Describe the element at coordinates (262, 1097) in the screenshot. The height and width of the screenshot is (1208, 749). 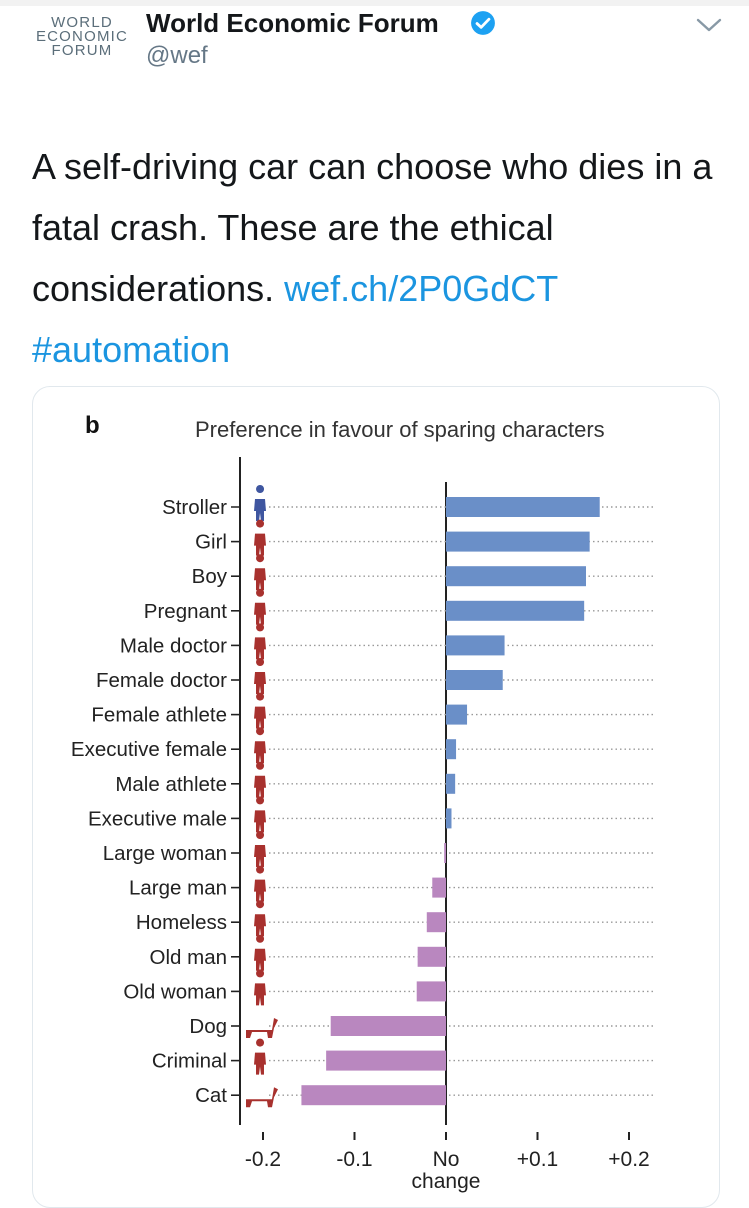
I see `cat-icon` at that location.